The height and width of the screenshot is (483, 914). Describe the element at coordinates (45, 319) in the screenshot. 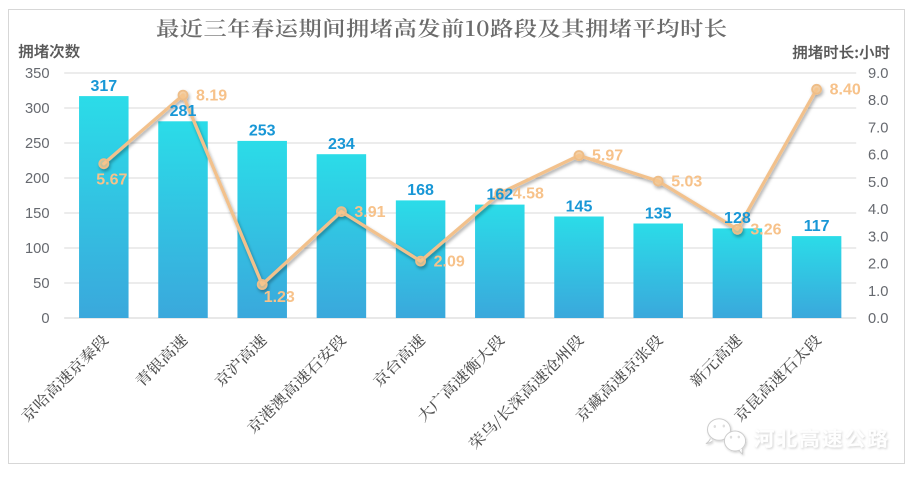

I see `svg-text: 0` at that location.